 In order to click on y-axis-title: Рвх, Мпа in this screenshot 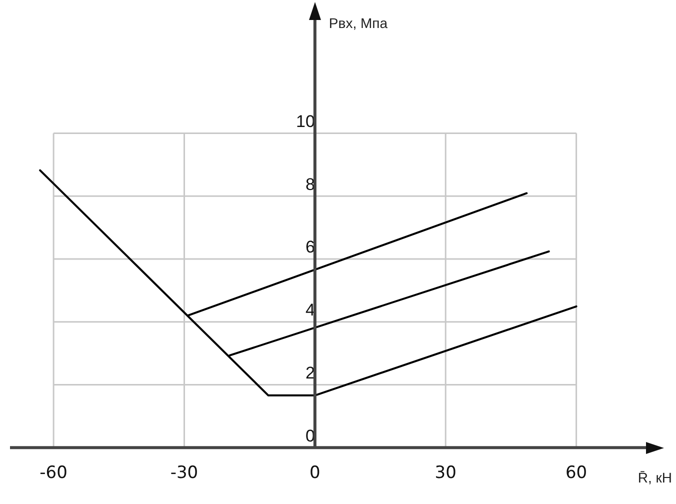, I will do `click(358, 22)`.